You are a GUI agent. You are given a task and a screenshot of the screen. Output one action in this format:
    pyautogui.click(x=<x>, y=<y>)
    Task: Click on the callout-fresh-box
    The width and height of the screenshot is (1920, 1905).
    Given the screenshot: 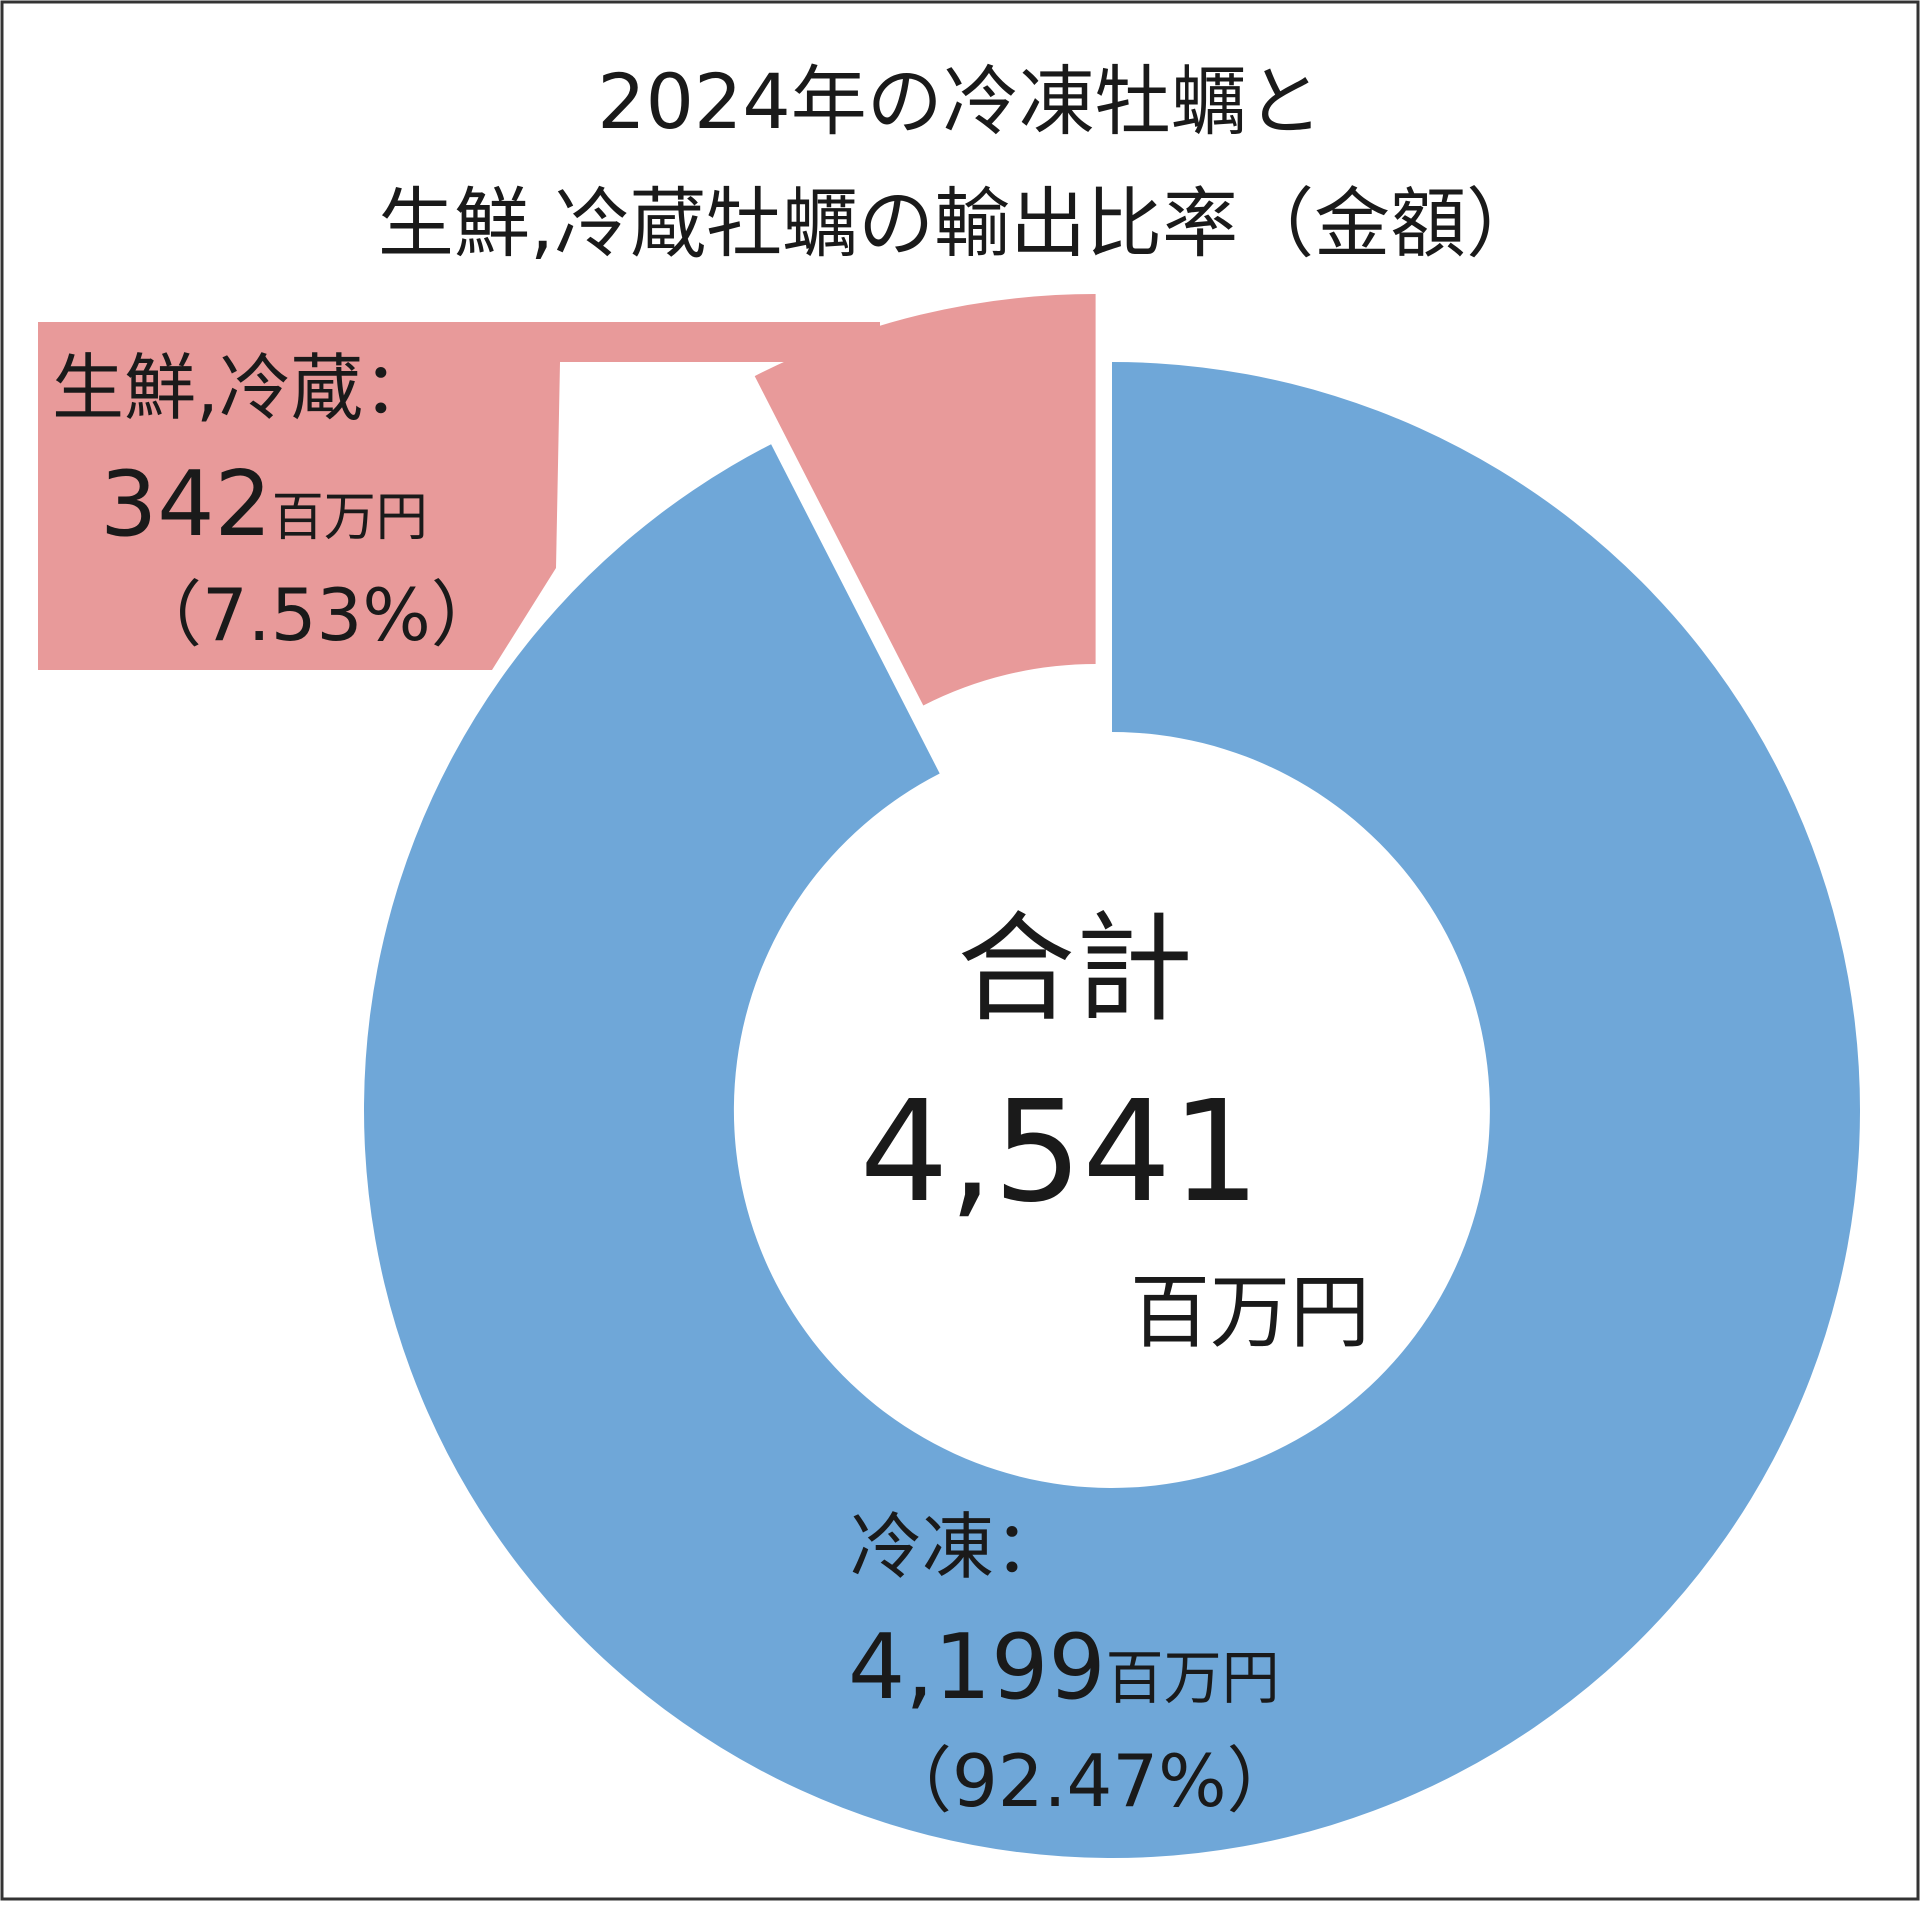 What is the action you would take?
    pyautogui.click(x=459, y=496)
    